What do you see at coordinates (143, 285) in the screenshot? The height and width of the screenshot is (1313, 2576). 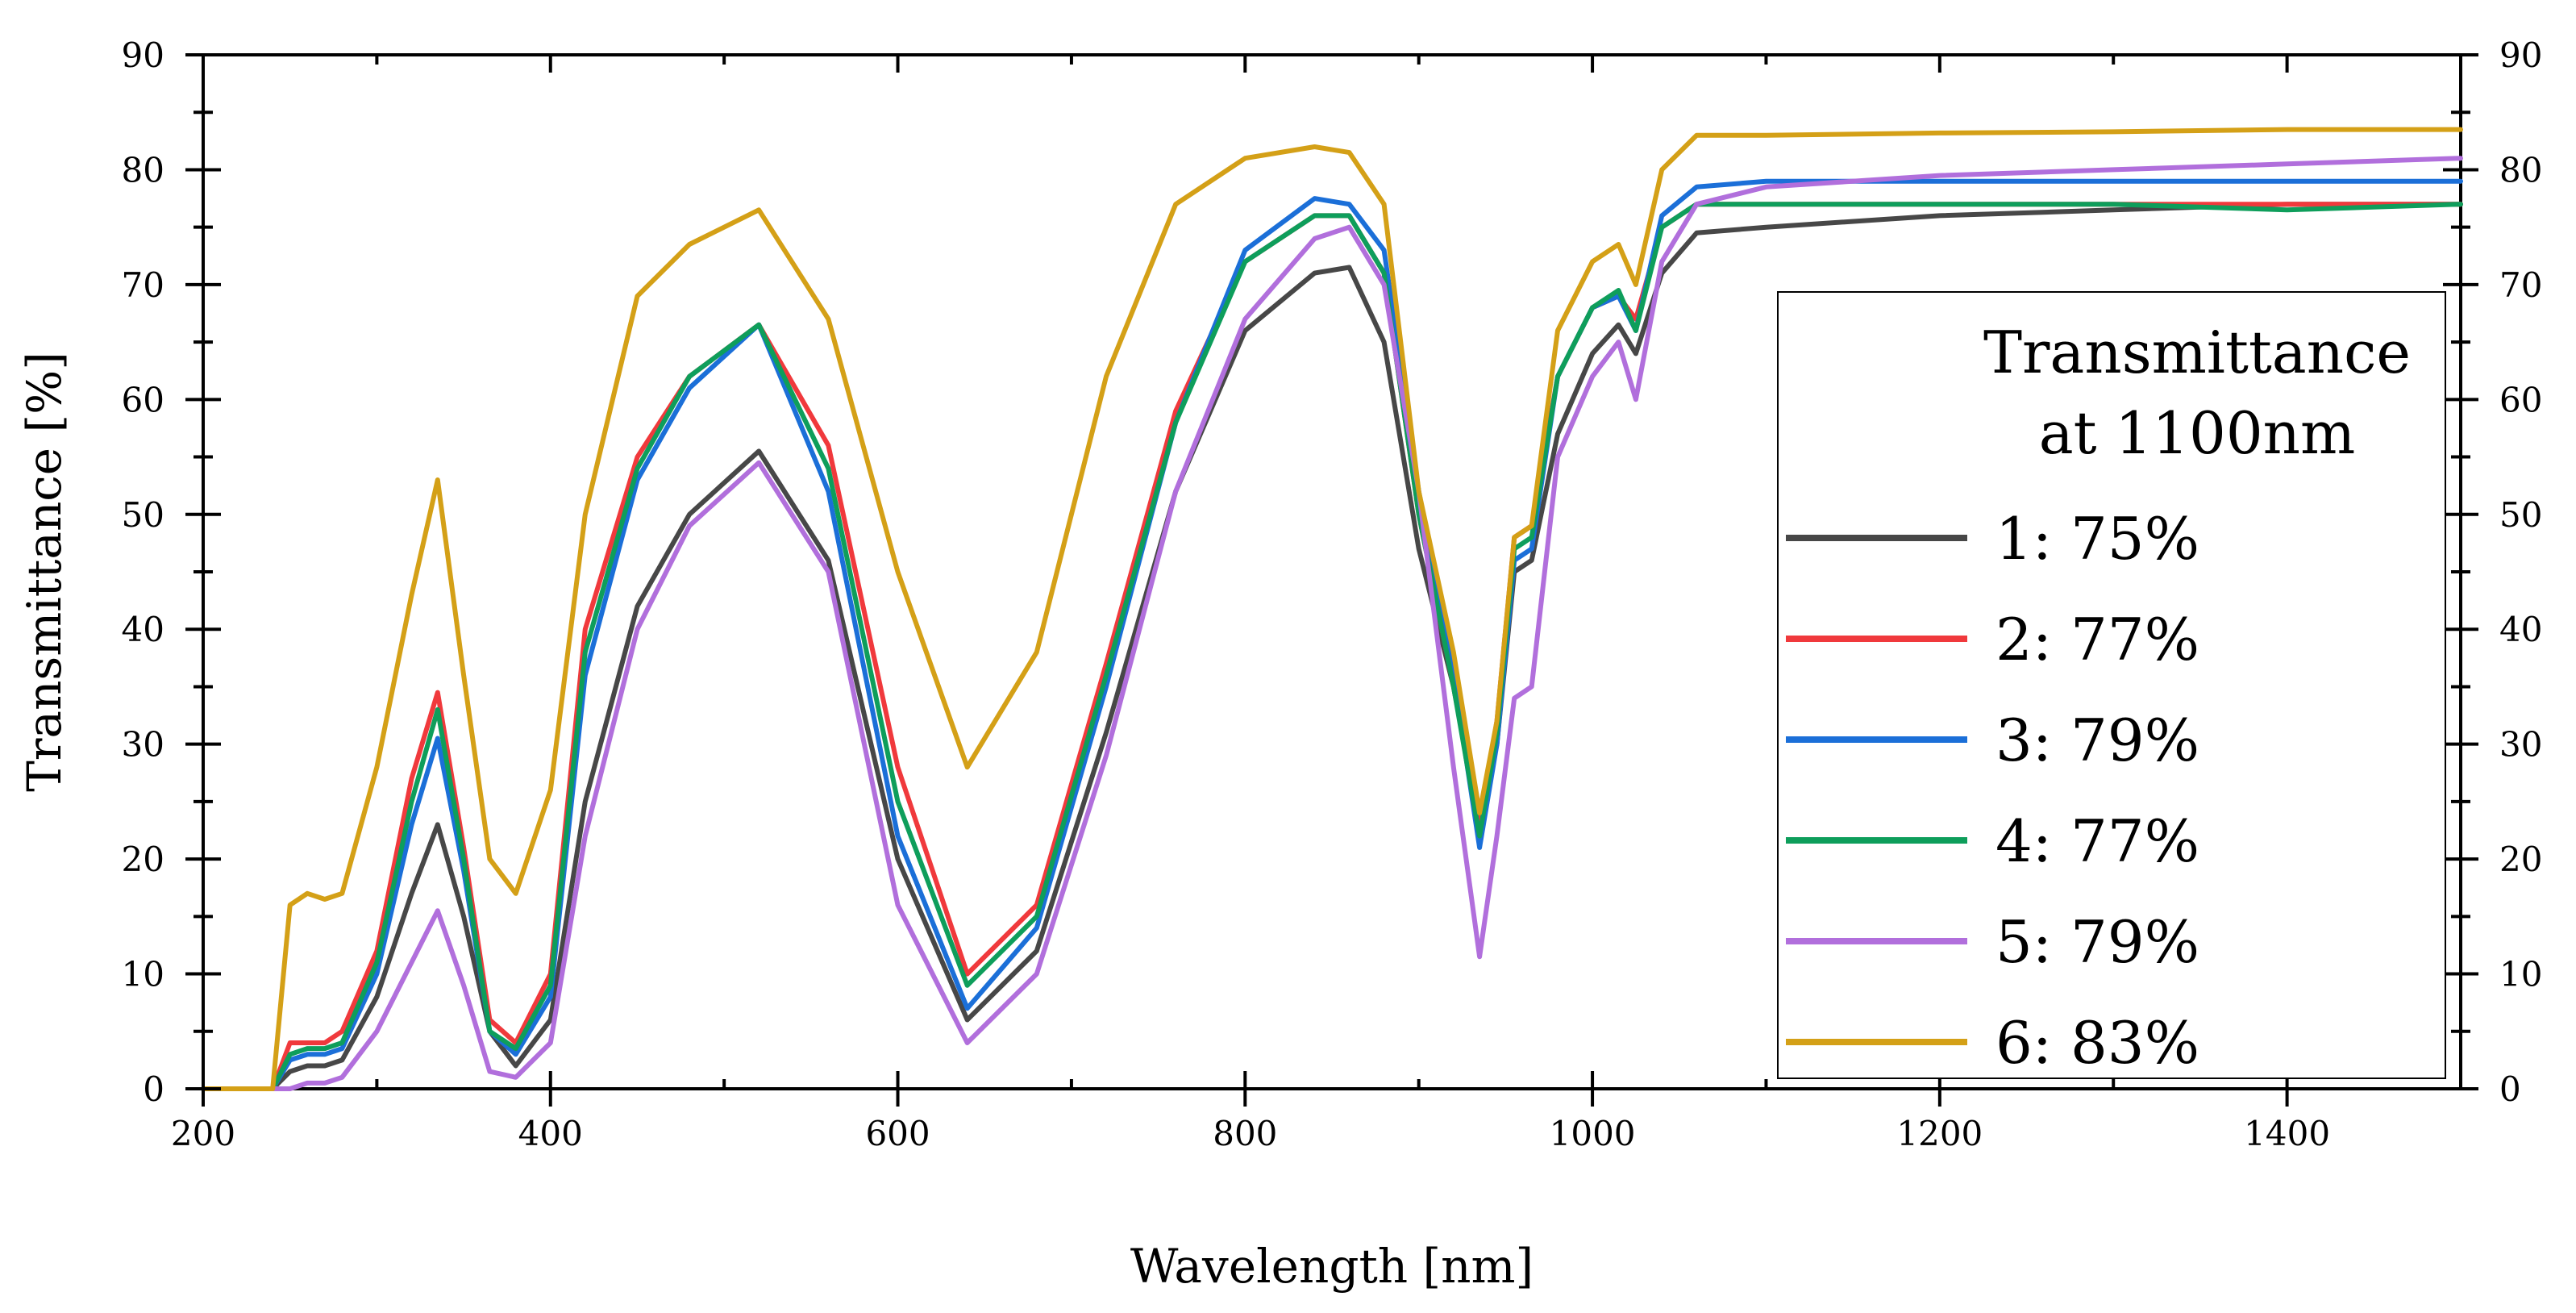 I see `y-tick-label: 70` at bounding box center [143, 285].